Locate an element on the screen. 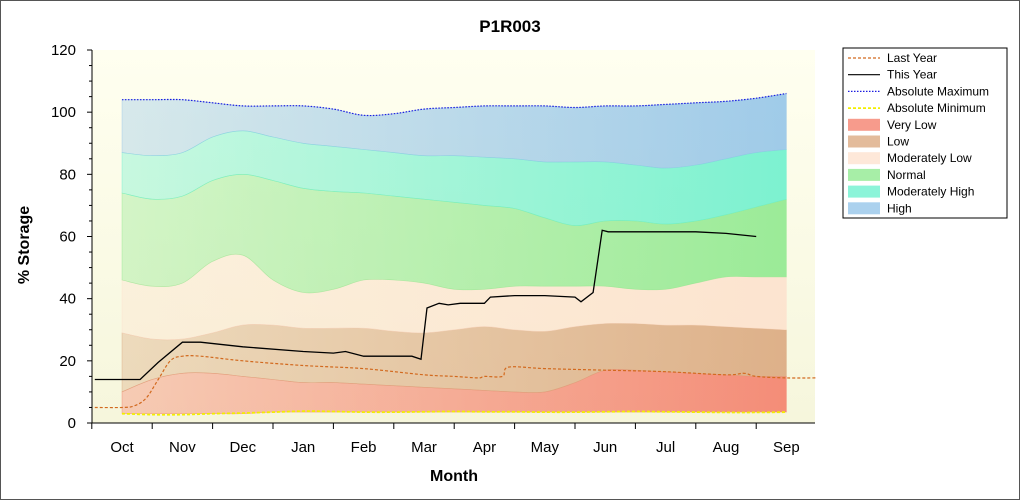 The height and width of the screenshot is (500, 1020). x-tick-label: Feb is located at coordinates (364, 447).